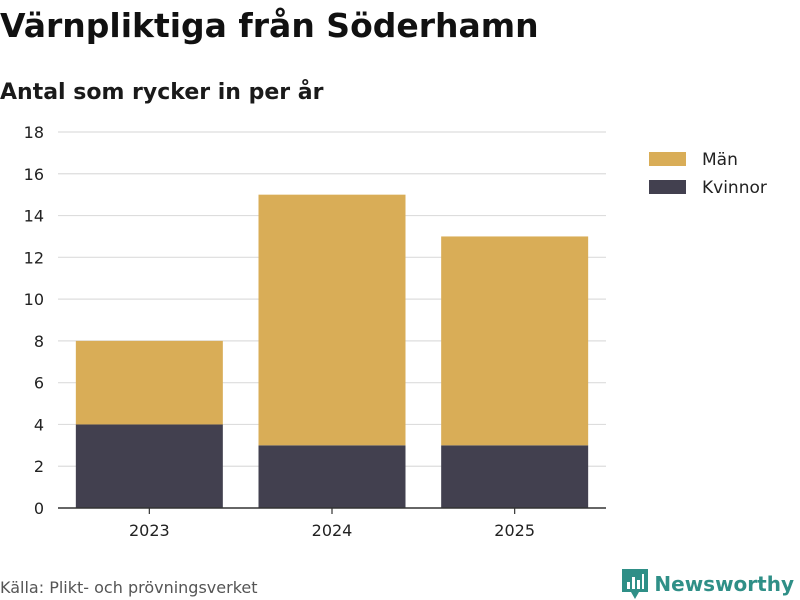 The height and width of the screenshot is (600, 800). I want to click on y-tick-label: 12, so click(34, 257).